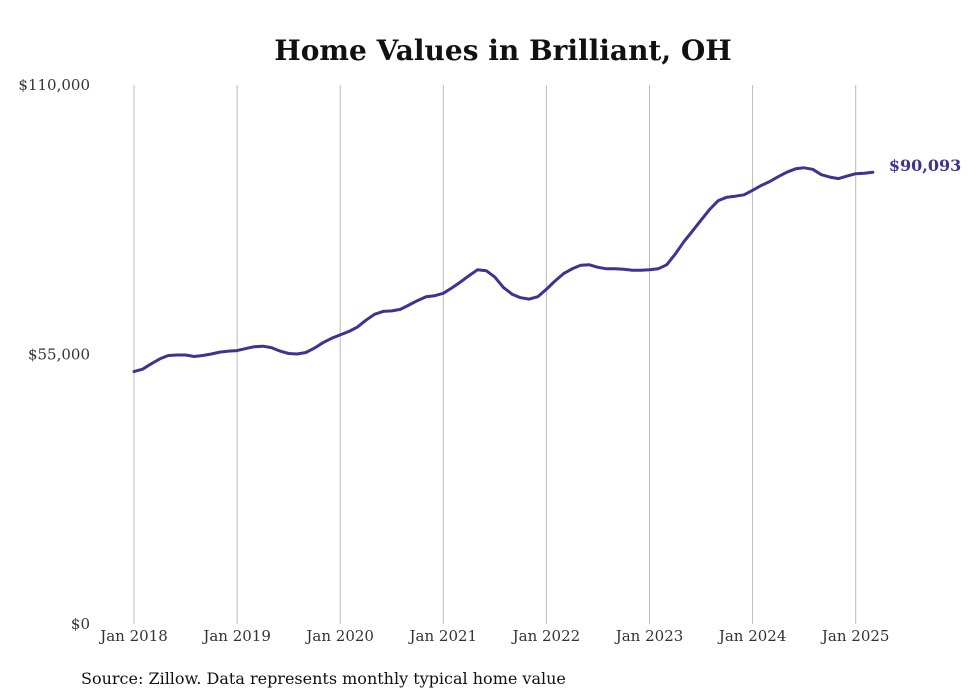  I want to click on y-tick-label: $0, so click(80, 624).